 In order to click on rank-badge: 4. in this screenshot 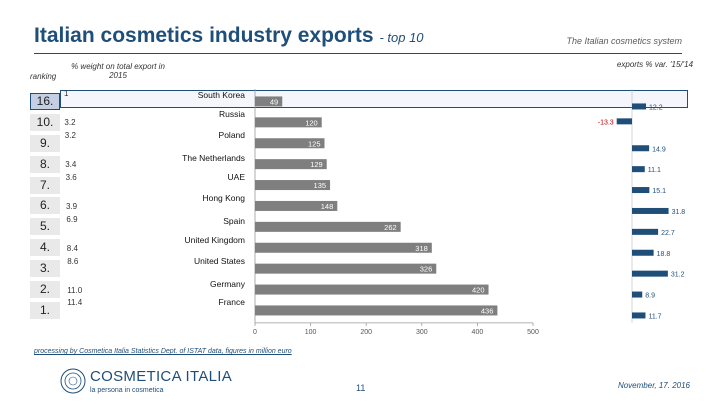, I will do `click(45, 248)`.